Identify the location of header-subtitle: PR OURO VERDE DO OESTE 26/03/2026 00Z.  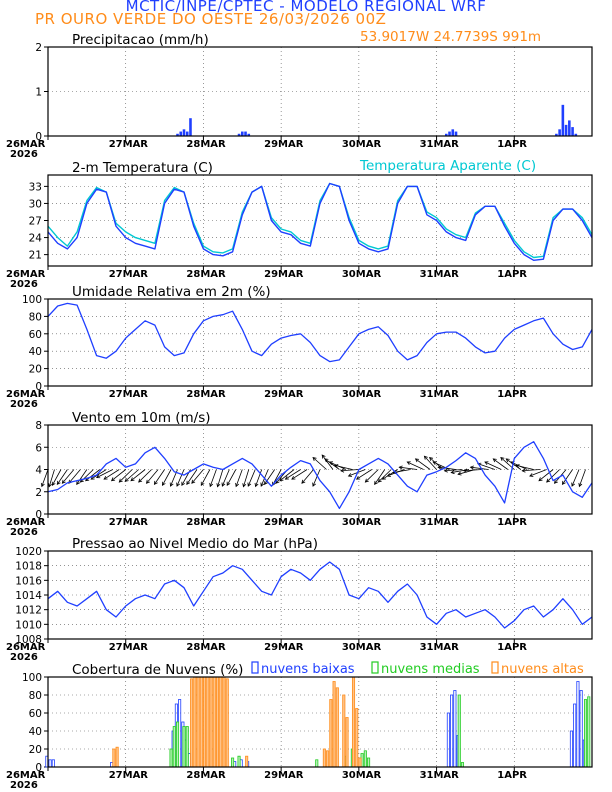
(211, 19).